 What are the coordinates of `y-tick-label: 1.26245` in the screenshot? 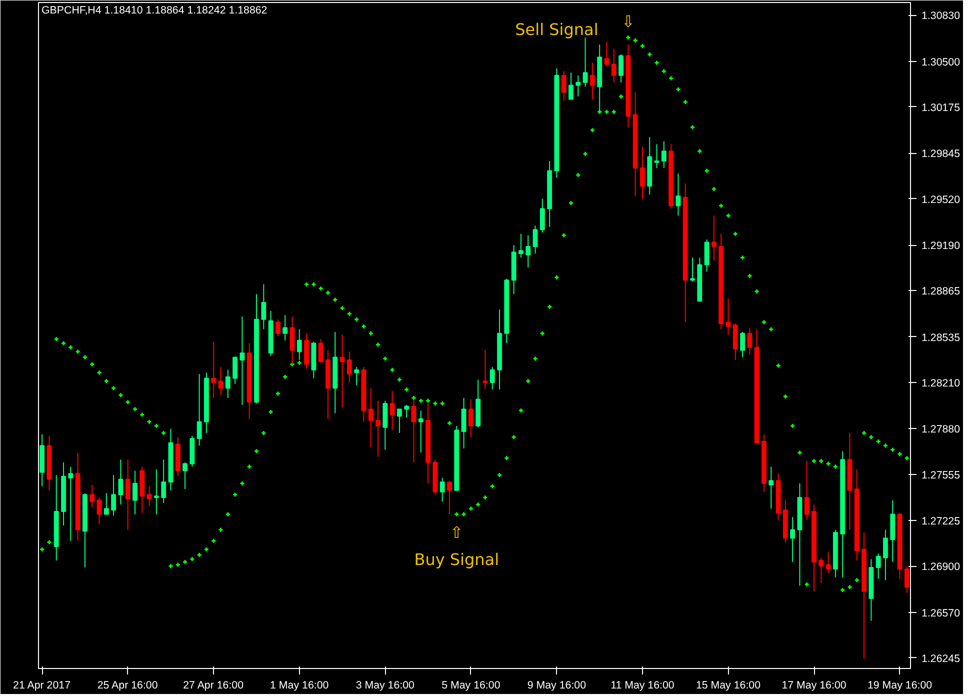 It's located at (941, 658).